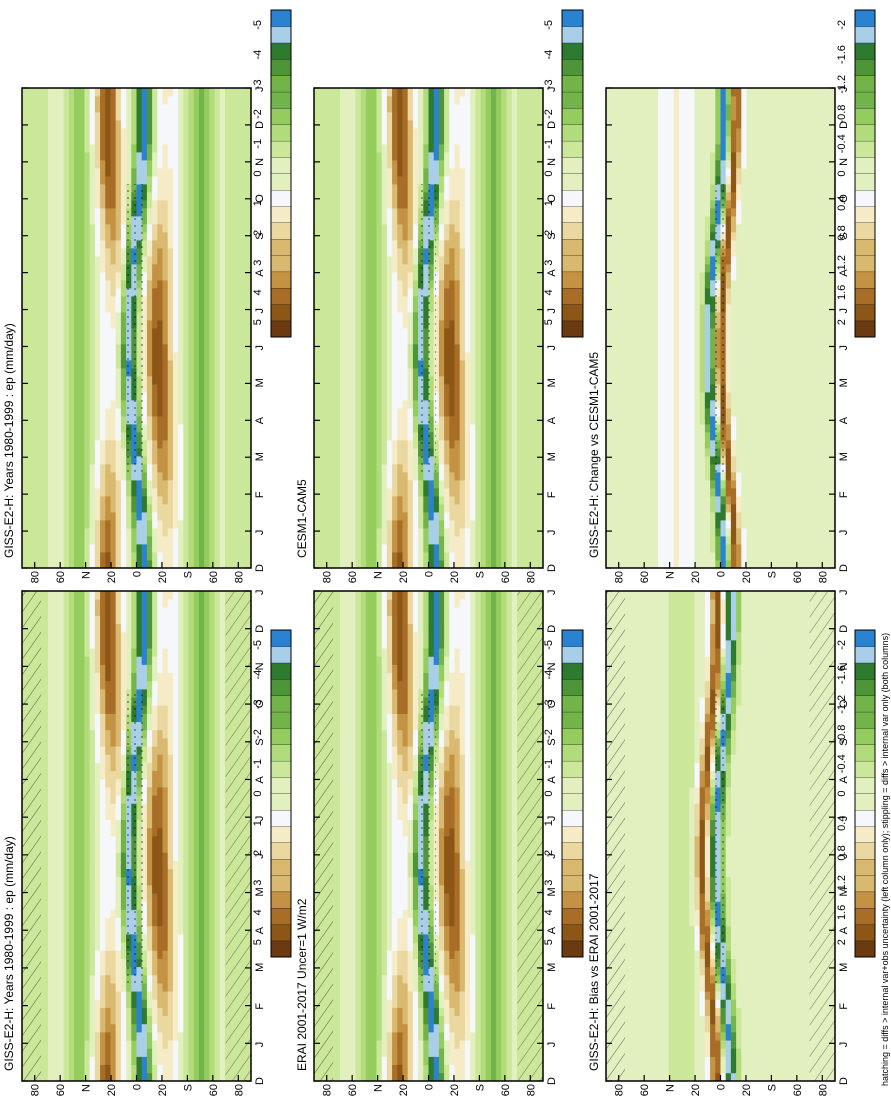 The height and width of the screenshot is (1108, 891). What do you see at coordinates (138, 1087) in the screenshot?
I see `lat-label: 0` at bounding box center [138, 1087].